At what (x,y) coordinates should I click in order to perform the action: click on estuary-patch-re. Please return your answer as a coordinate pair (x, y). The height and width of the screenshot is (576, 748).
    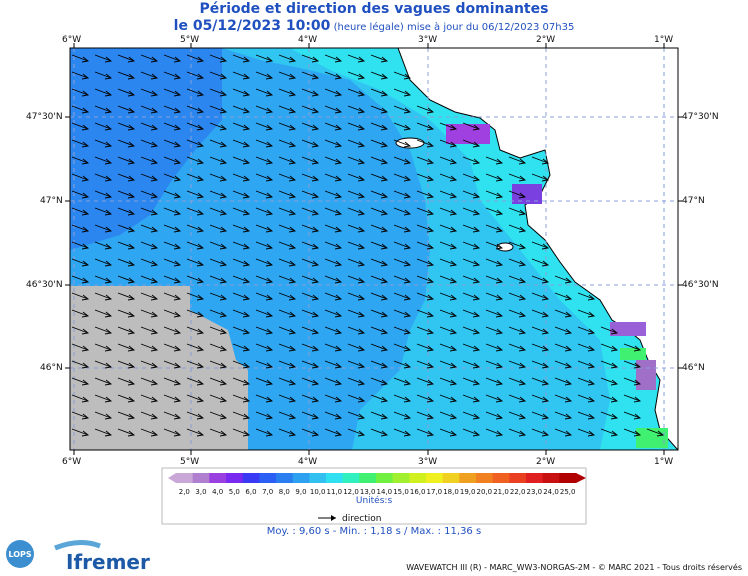
    Looking at the image, I should click on (628, 329).